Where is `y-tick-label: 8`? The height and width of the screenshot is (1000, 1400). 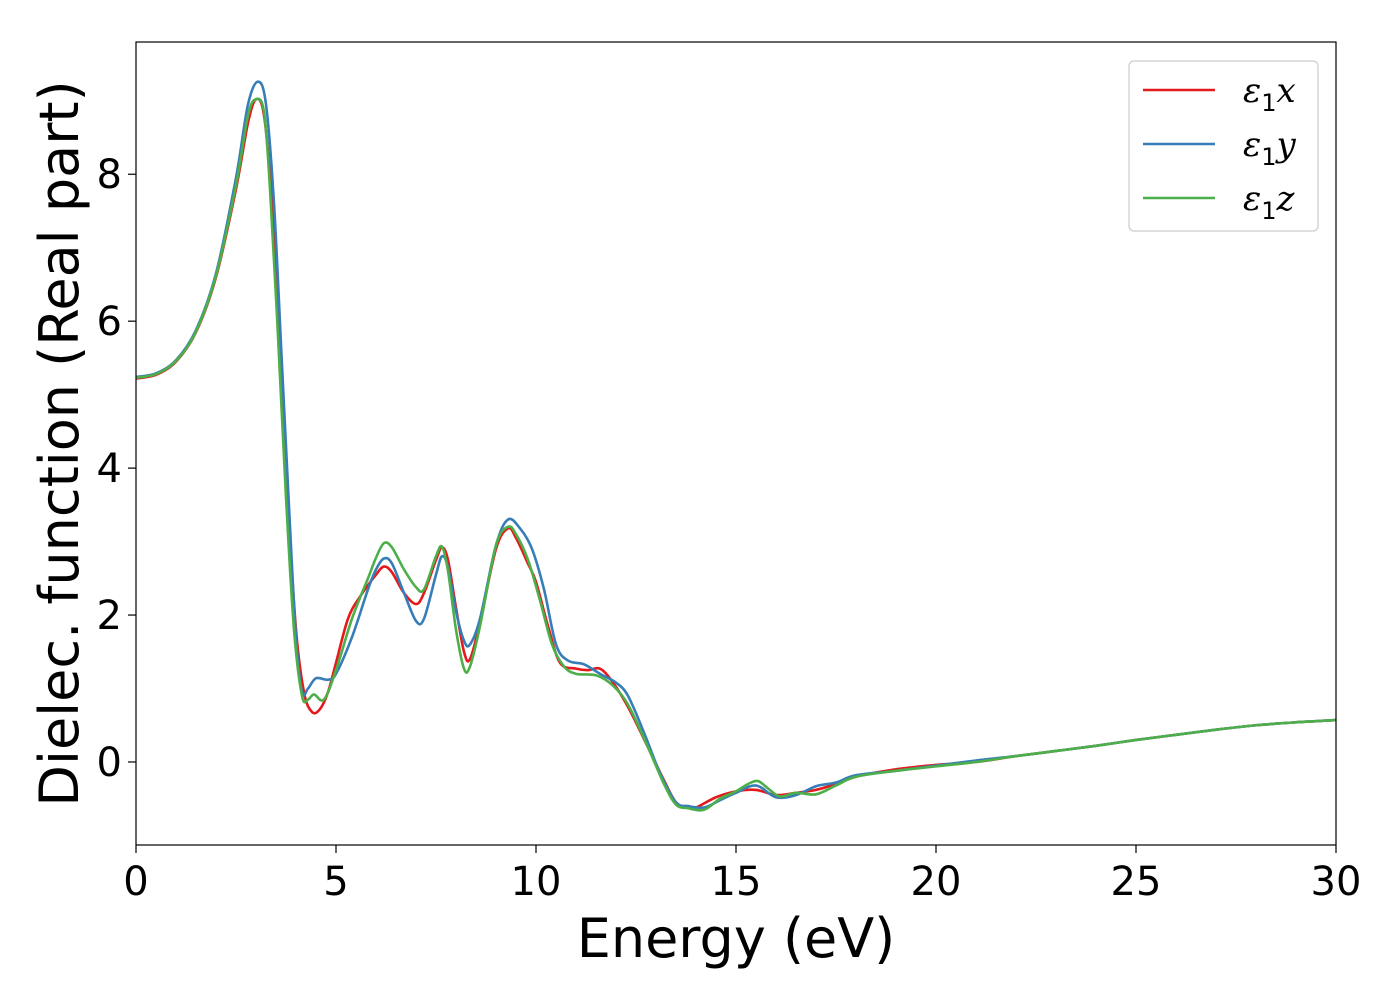
y-tick-label: 8 is located at coordinates (109, 175).